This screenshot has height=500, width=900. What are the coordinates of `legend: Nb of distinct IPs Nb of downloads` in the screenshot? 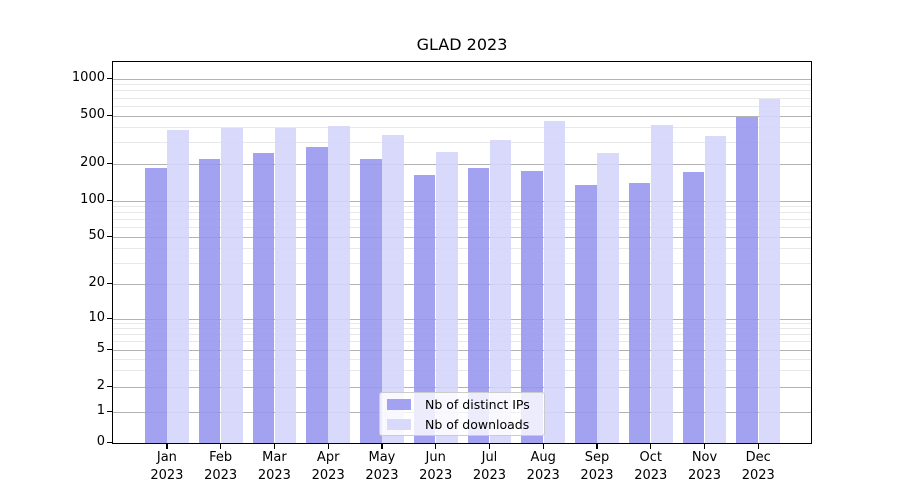 It's located at (462, 414).